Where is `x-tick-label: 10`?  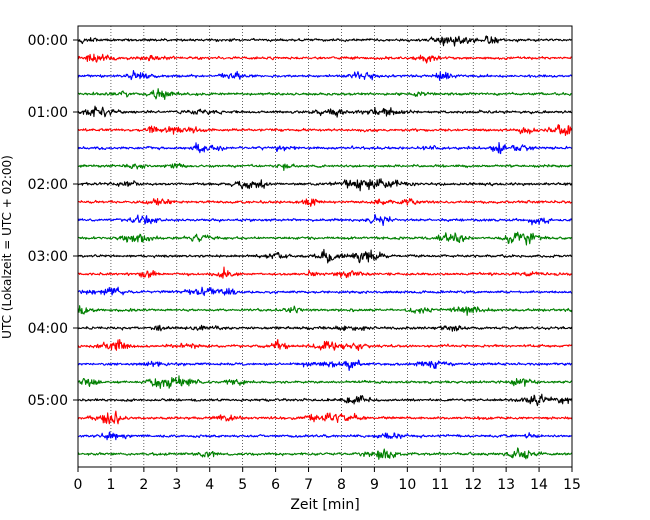 x-tick-label: 10 is located at coordinates (407, 485).